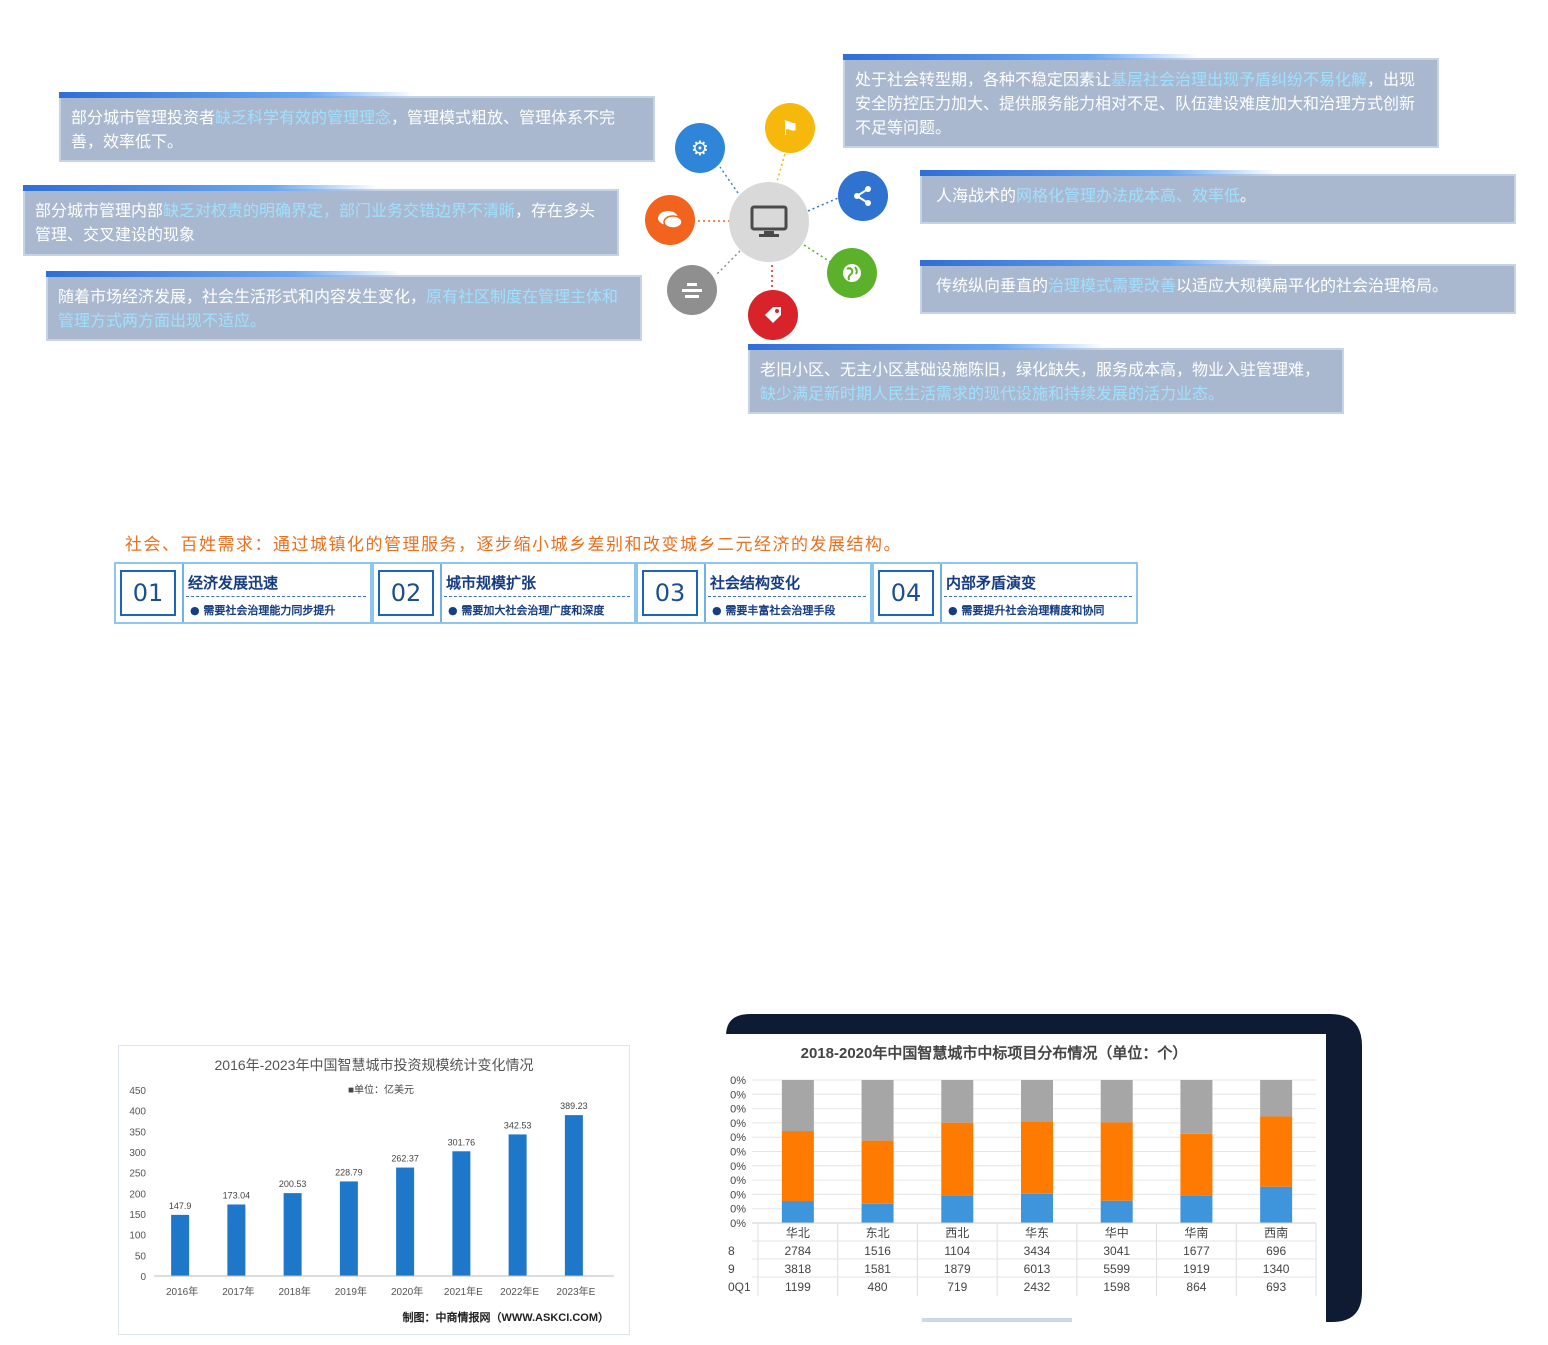  I want to click on issue-text: 人海战术的, so click(976, 195).